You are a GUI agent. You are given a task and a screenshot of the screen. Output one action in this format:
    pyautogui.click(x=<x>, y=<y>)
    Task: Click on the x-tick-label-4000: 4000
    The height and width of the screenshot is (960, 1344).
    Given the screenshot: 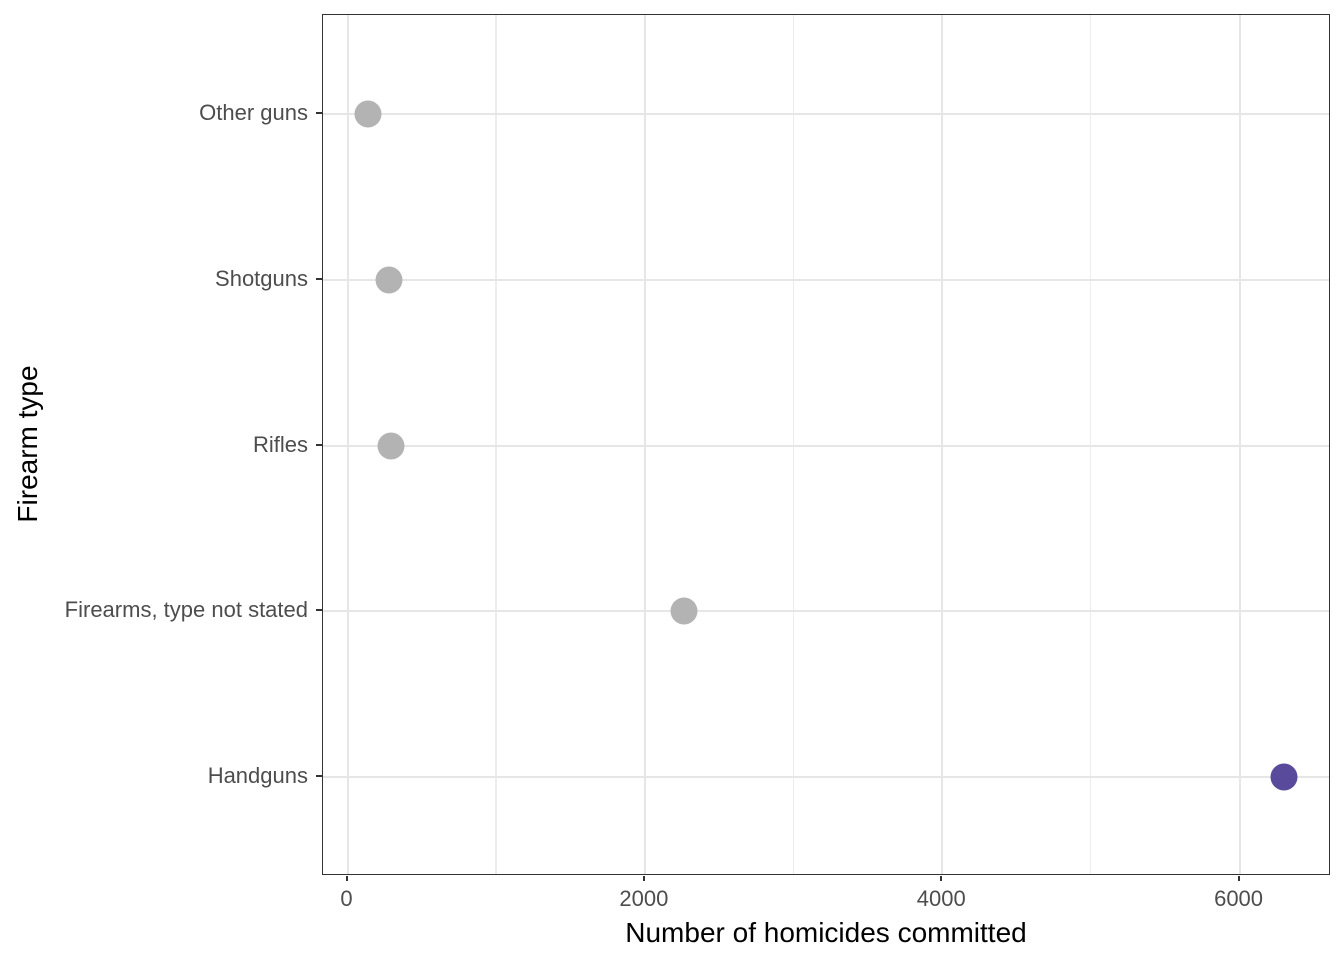 What is the action you would take?
    pyautogui.click(x=941, y=898)
    